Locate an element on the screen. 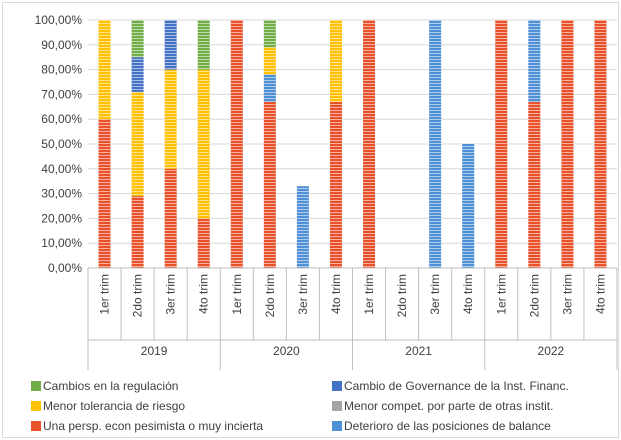 Image resolution: width=621 pixels, height=440 pixels. legend-item-deterioro-balance: Deterioro de las posiciones de balance is located at coordinates (441, 426).